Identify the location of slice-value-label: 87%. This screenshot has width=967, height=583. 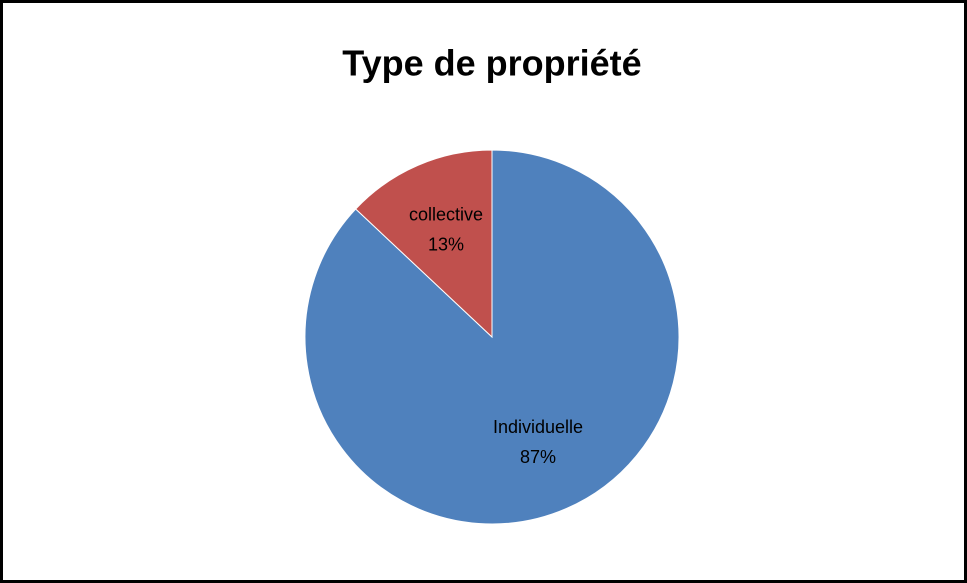
(538, 457).